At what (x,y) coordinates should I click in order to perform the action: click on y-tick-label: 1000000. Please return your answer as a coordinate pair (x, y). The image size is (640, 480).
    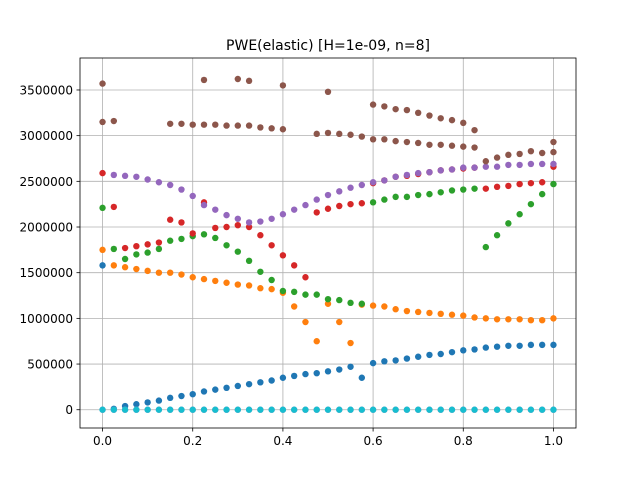
    Looking at the image, I should click on (46, 319).